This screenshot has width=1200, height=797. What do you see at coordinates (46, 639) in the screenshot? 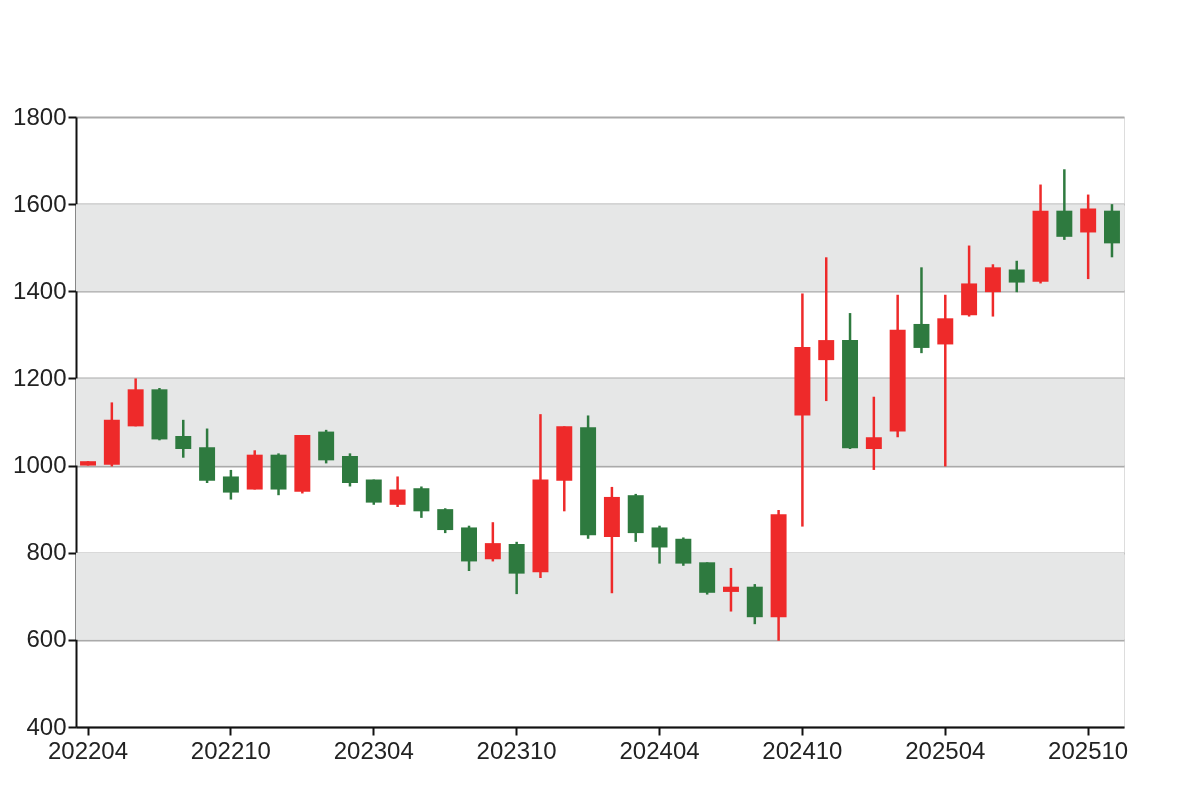
I see `y-tick-label: 600` at bounding box center [46, 639].